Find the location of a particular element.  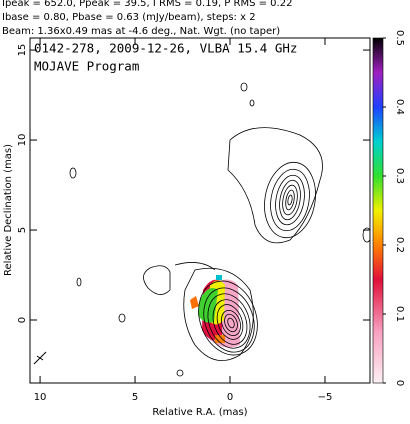

x-tick-label: 10 is located at coordinates (40, 397).